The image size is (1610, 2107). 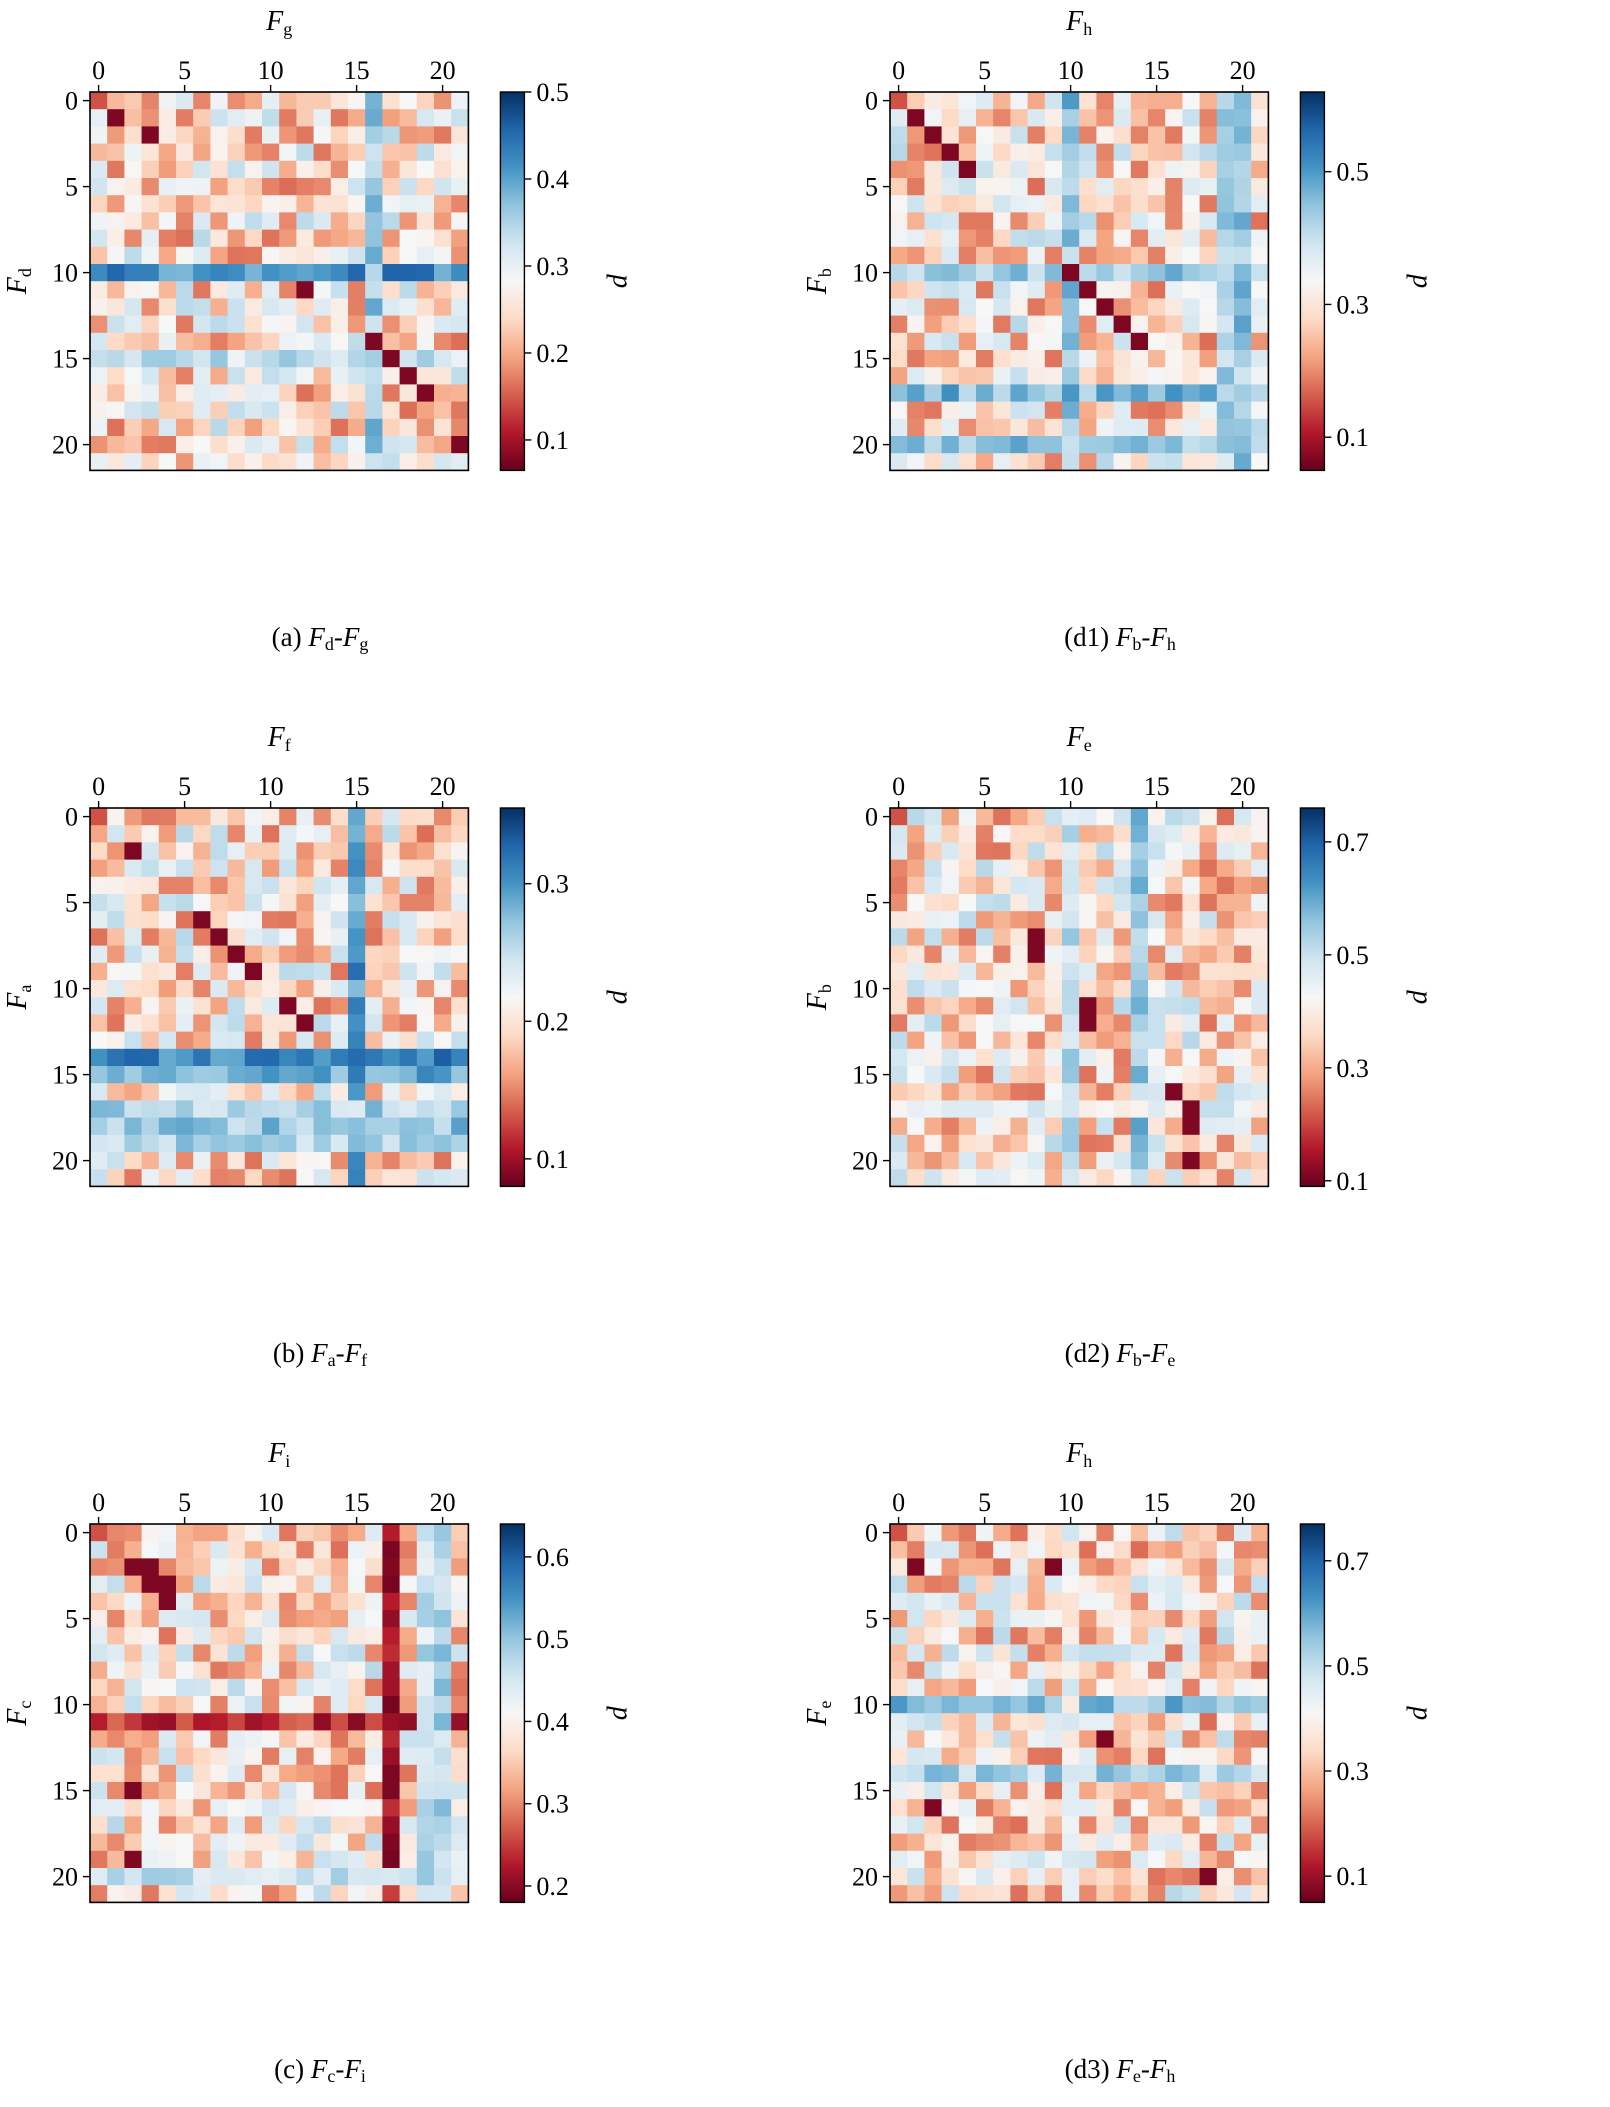 I want to click on plot-frame, so click(x=1079, y=1713).